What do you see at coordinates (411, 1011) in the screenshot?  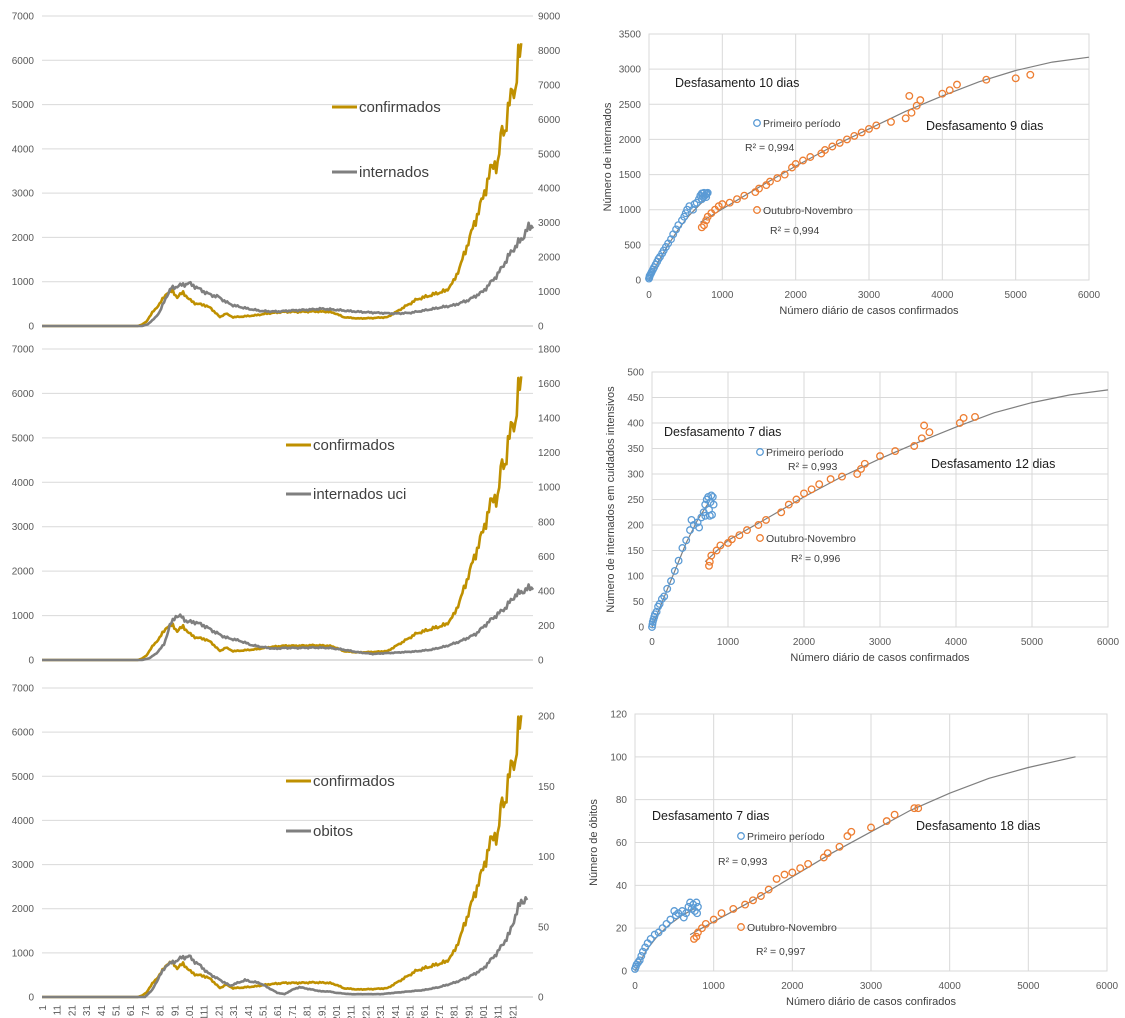 I see `x-tick-label: 251` at bounding box center [411, 1011].